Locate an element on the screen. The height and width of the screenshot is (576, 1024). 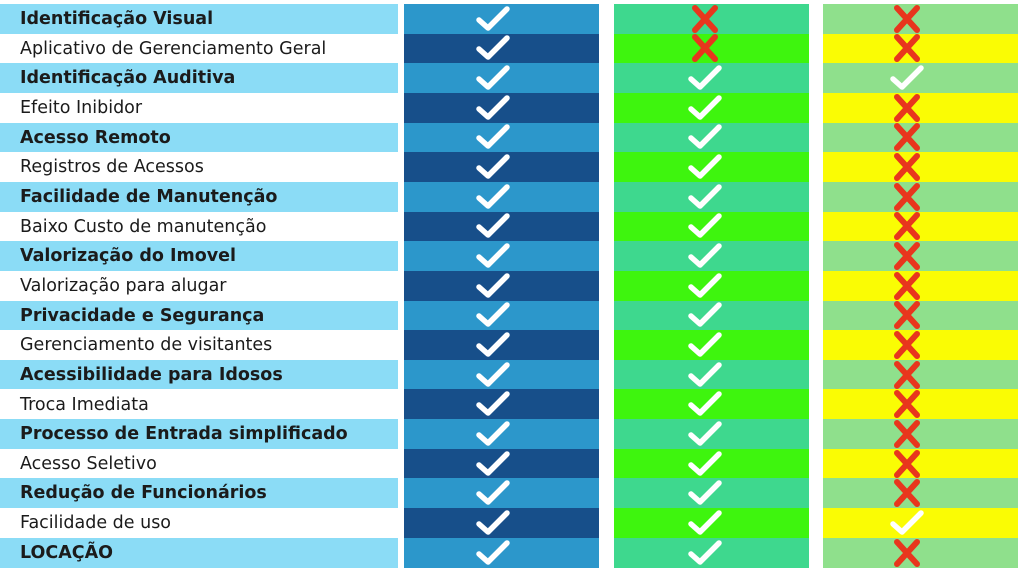
feature-label: Aplicativo de Gerenciamento Geral is located at coordinates (199, 48).